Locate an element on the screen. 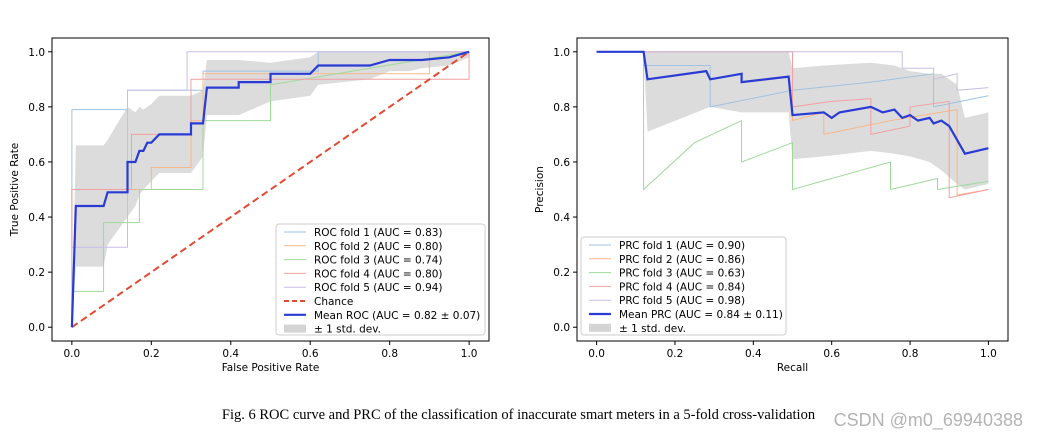 The width and height of the screenshot is (1037, 440). watermark: CSDN @m0_69940388 is located at coordinates (928, 420).